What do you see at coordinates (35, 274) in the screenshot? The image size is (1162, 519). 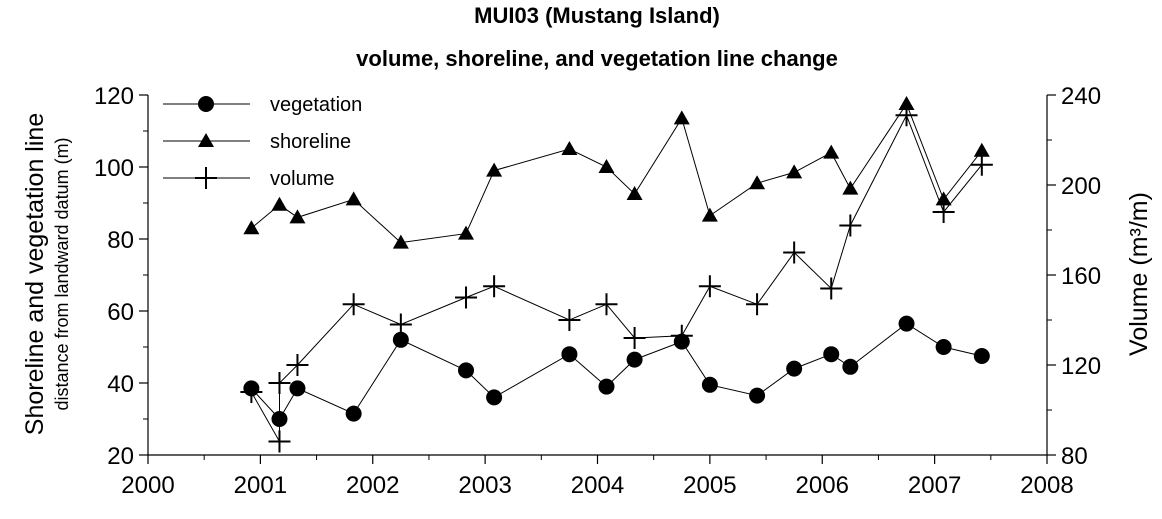 I see `y-axis-label: Shoreline and vegetation line` at bounding box center [35, 274].